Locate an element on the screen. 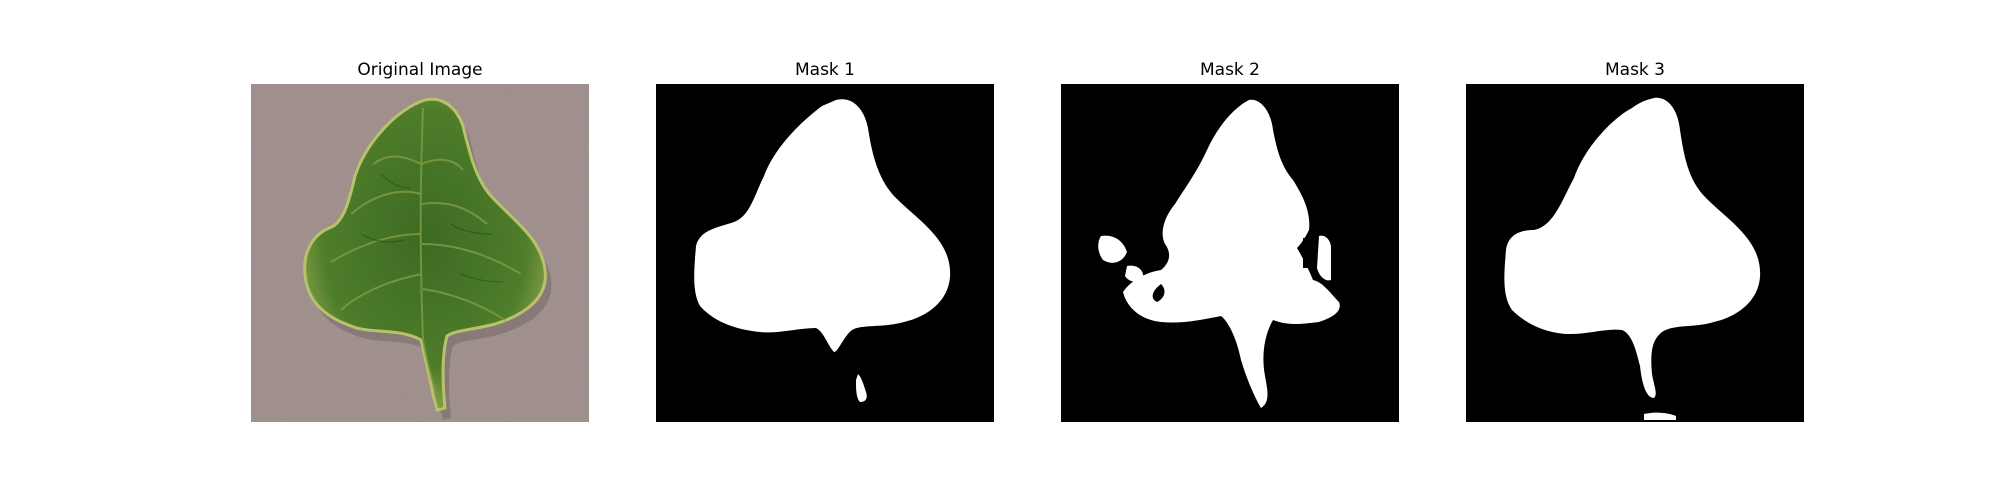 This screenshot has width=2000, height=500. mask-3-image is located at coordinates (1635, 253).